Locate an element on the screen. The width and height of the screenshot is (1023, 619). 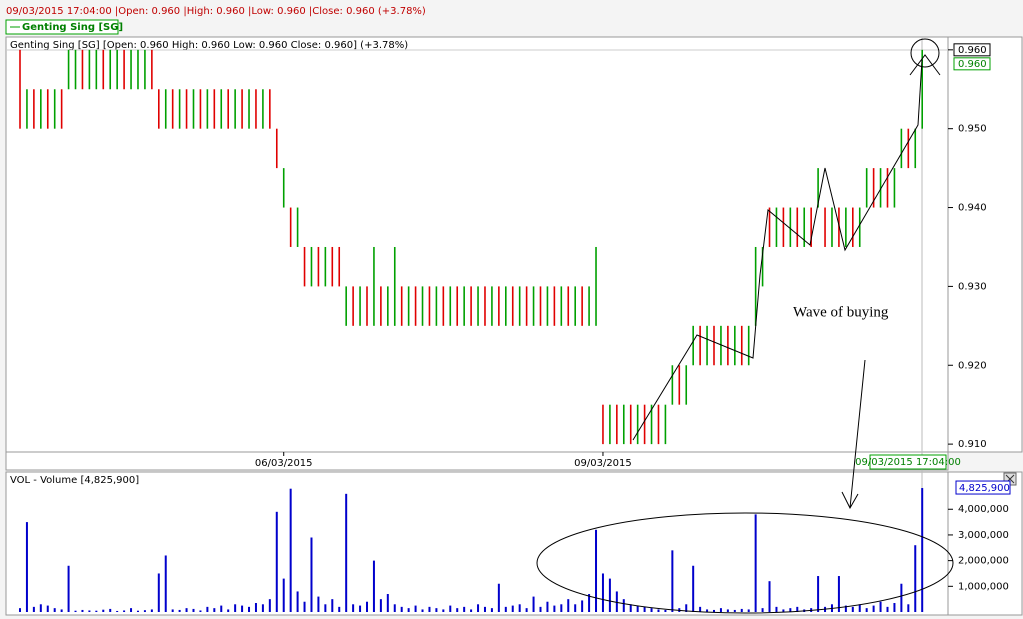
x-tick-label: 06/03/2015 is located at coordinates (284, 463).